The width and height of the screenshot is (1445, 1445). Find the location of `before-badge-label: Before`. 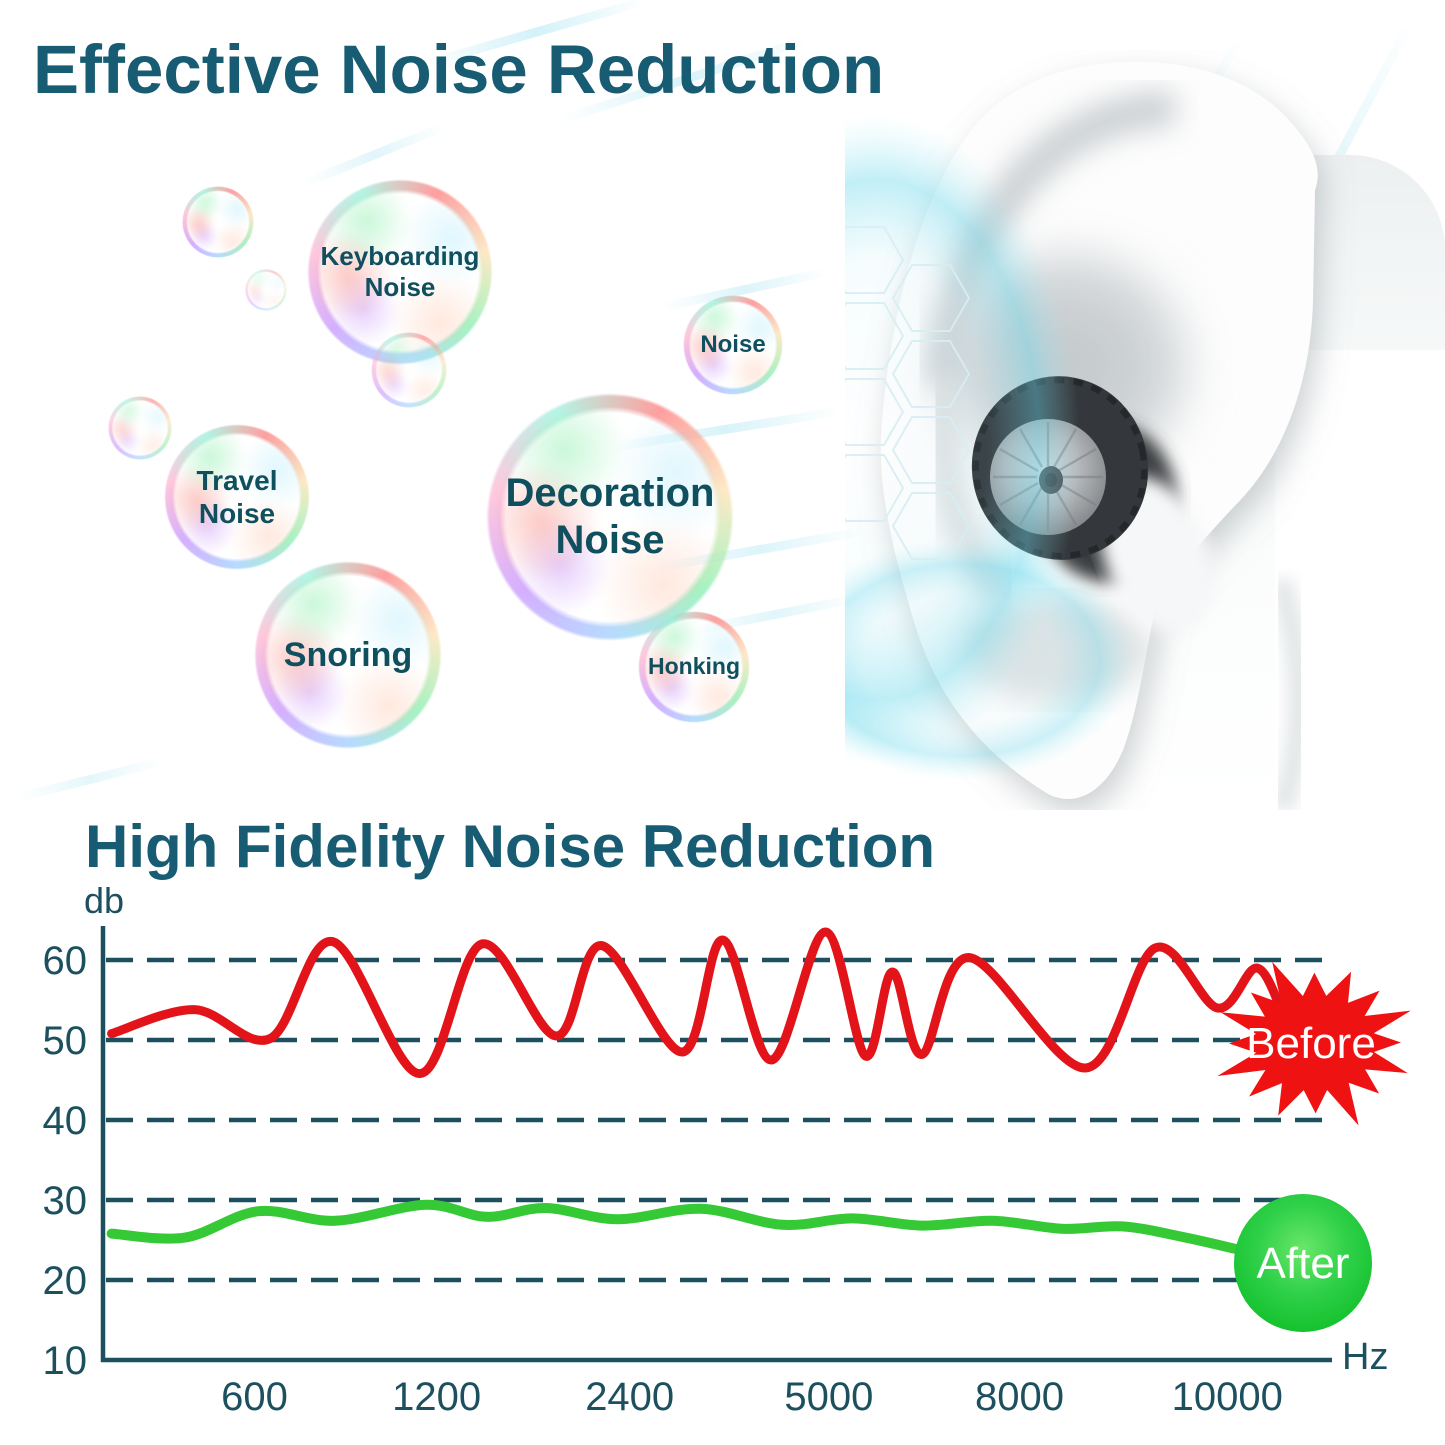

before-badge-label: Before is located at coordinates (1311, 1043).